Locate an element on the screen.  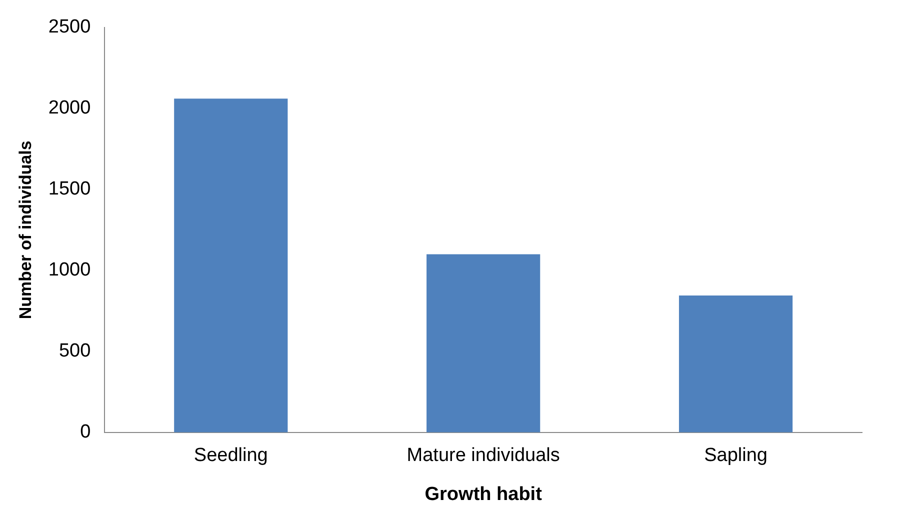
x-axis-title: Growth habit is located at coordinates (483, 494).